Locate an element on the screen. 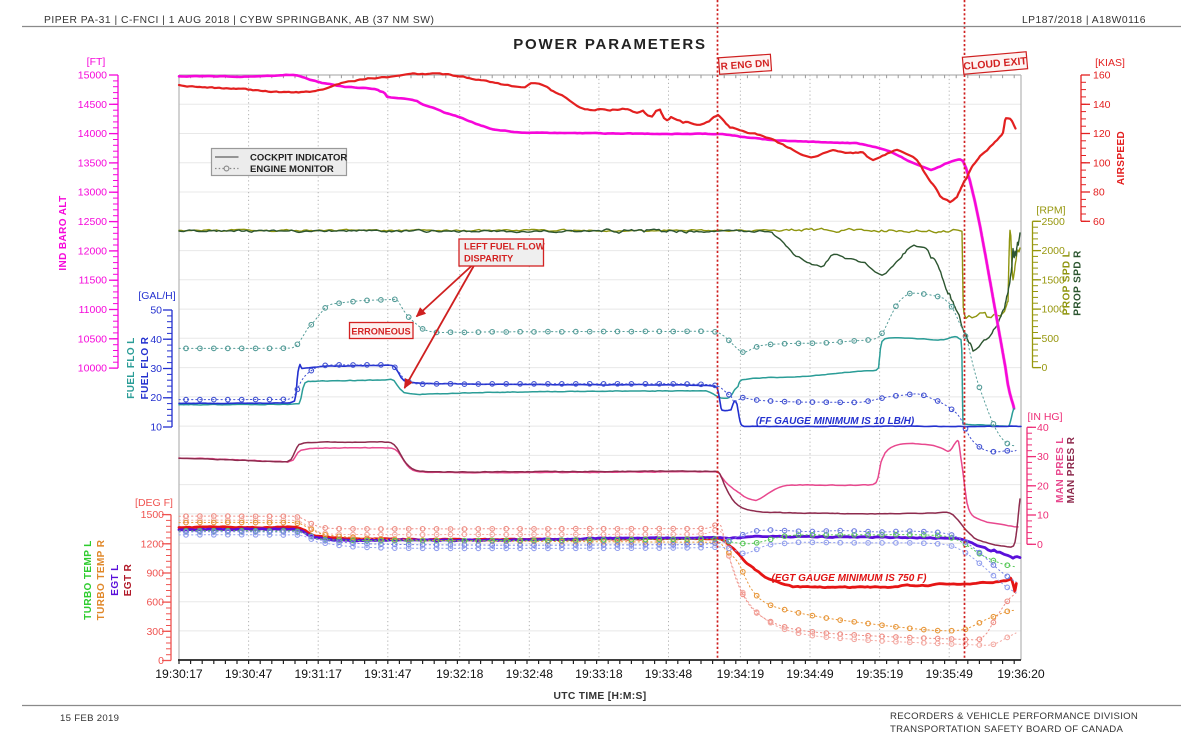 The image size is (1200, 755). svg-text: [RPM] is located at coordinates (1050, 211).